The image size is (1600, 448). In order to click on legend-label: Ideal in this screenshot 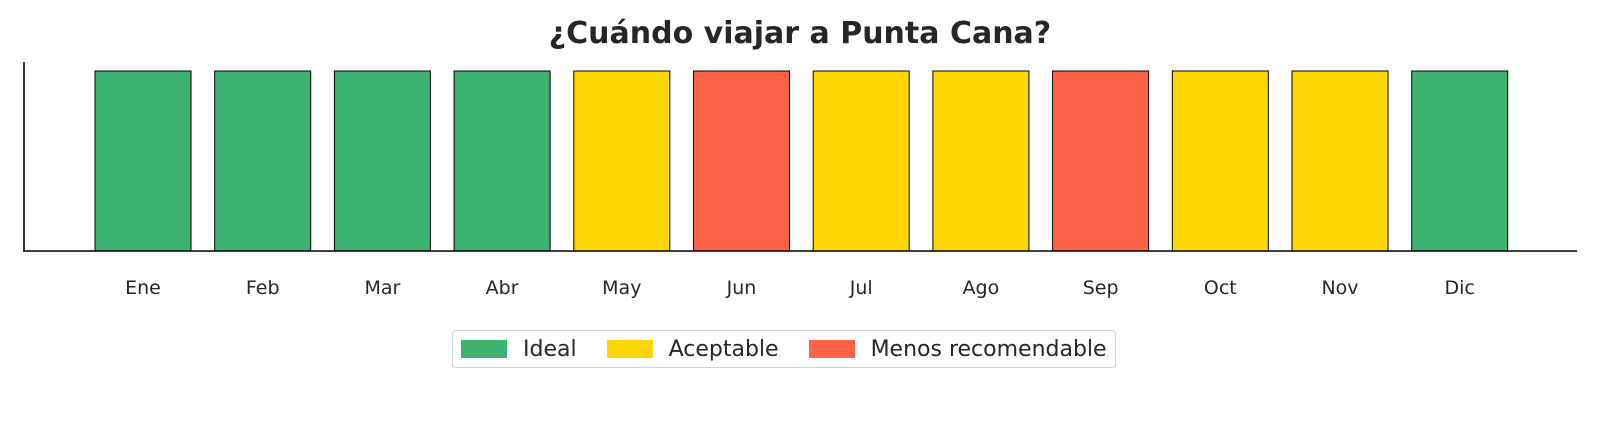, I will do `click(550, 349)`.